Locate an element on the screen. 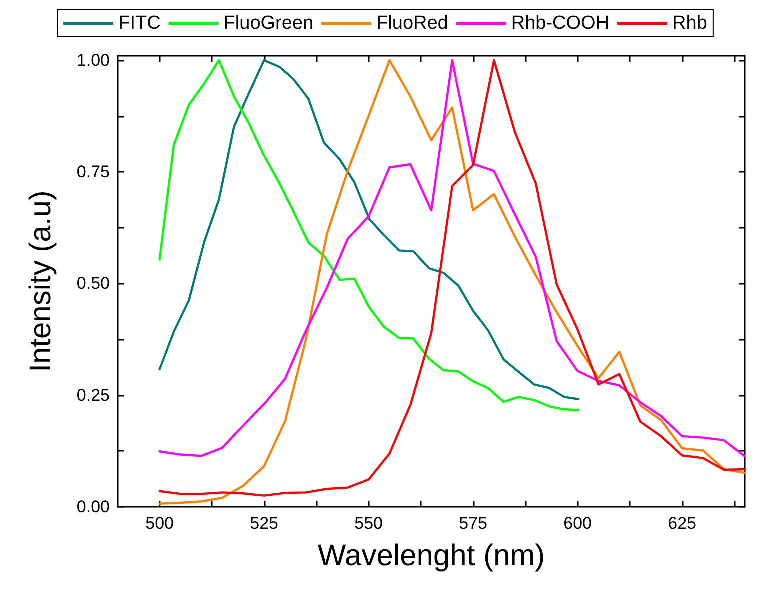 This screenshot has height=594, width=771. y-tick-label: 0.50 is located at coordinates (93, 284).